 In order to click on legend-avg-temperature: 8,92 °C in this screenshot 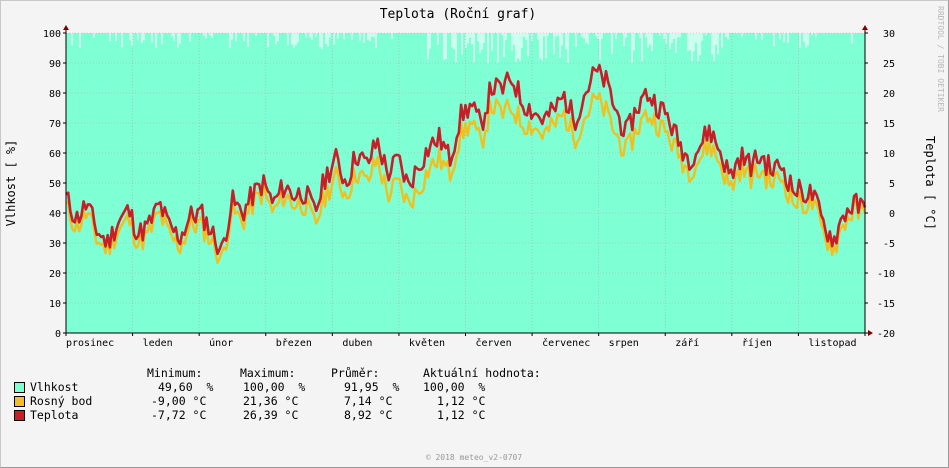, I will do `click(368, 415)`.